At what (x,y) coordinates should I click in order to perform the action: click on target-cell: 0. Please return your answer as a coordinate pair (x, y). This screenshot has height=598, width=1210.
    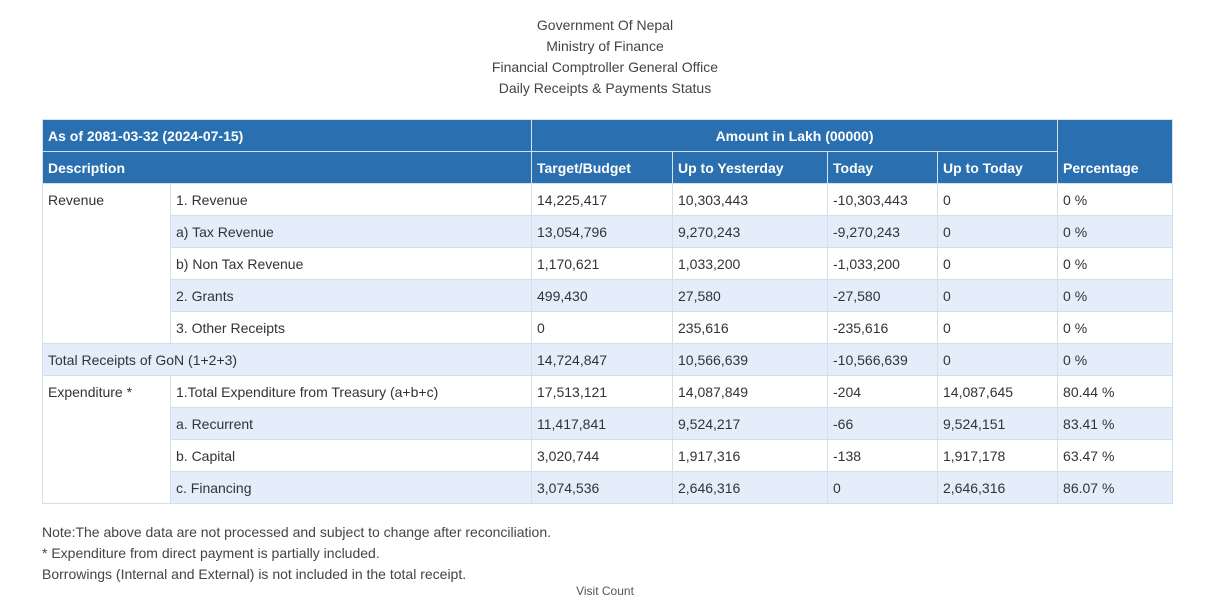
    Looking at the image, I should click on (602, 327).